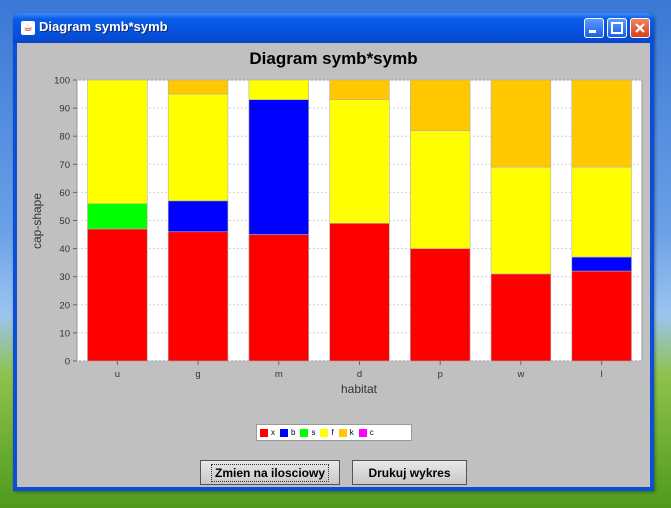  I want to click on bar-segment-x-p, so click(440, 305).